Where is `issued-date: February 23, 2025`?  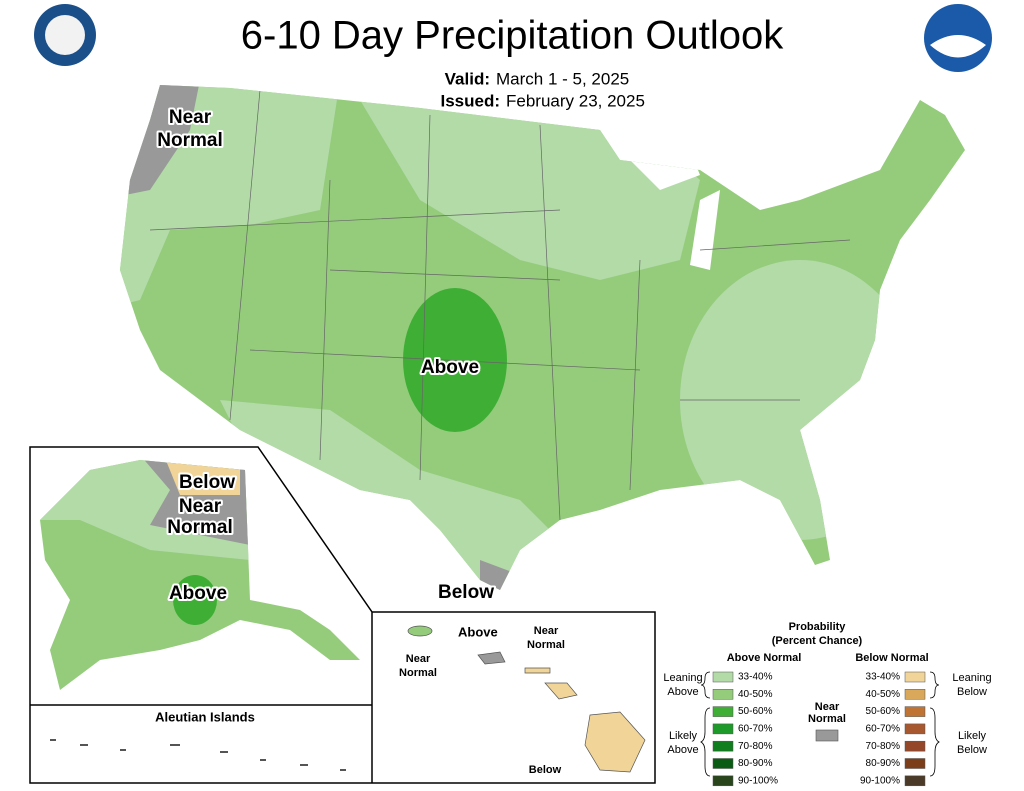
issued-date: February 23, 2025 is located at coordinates (575, 100).